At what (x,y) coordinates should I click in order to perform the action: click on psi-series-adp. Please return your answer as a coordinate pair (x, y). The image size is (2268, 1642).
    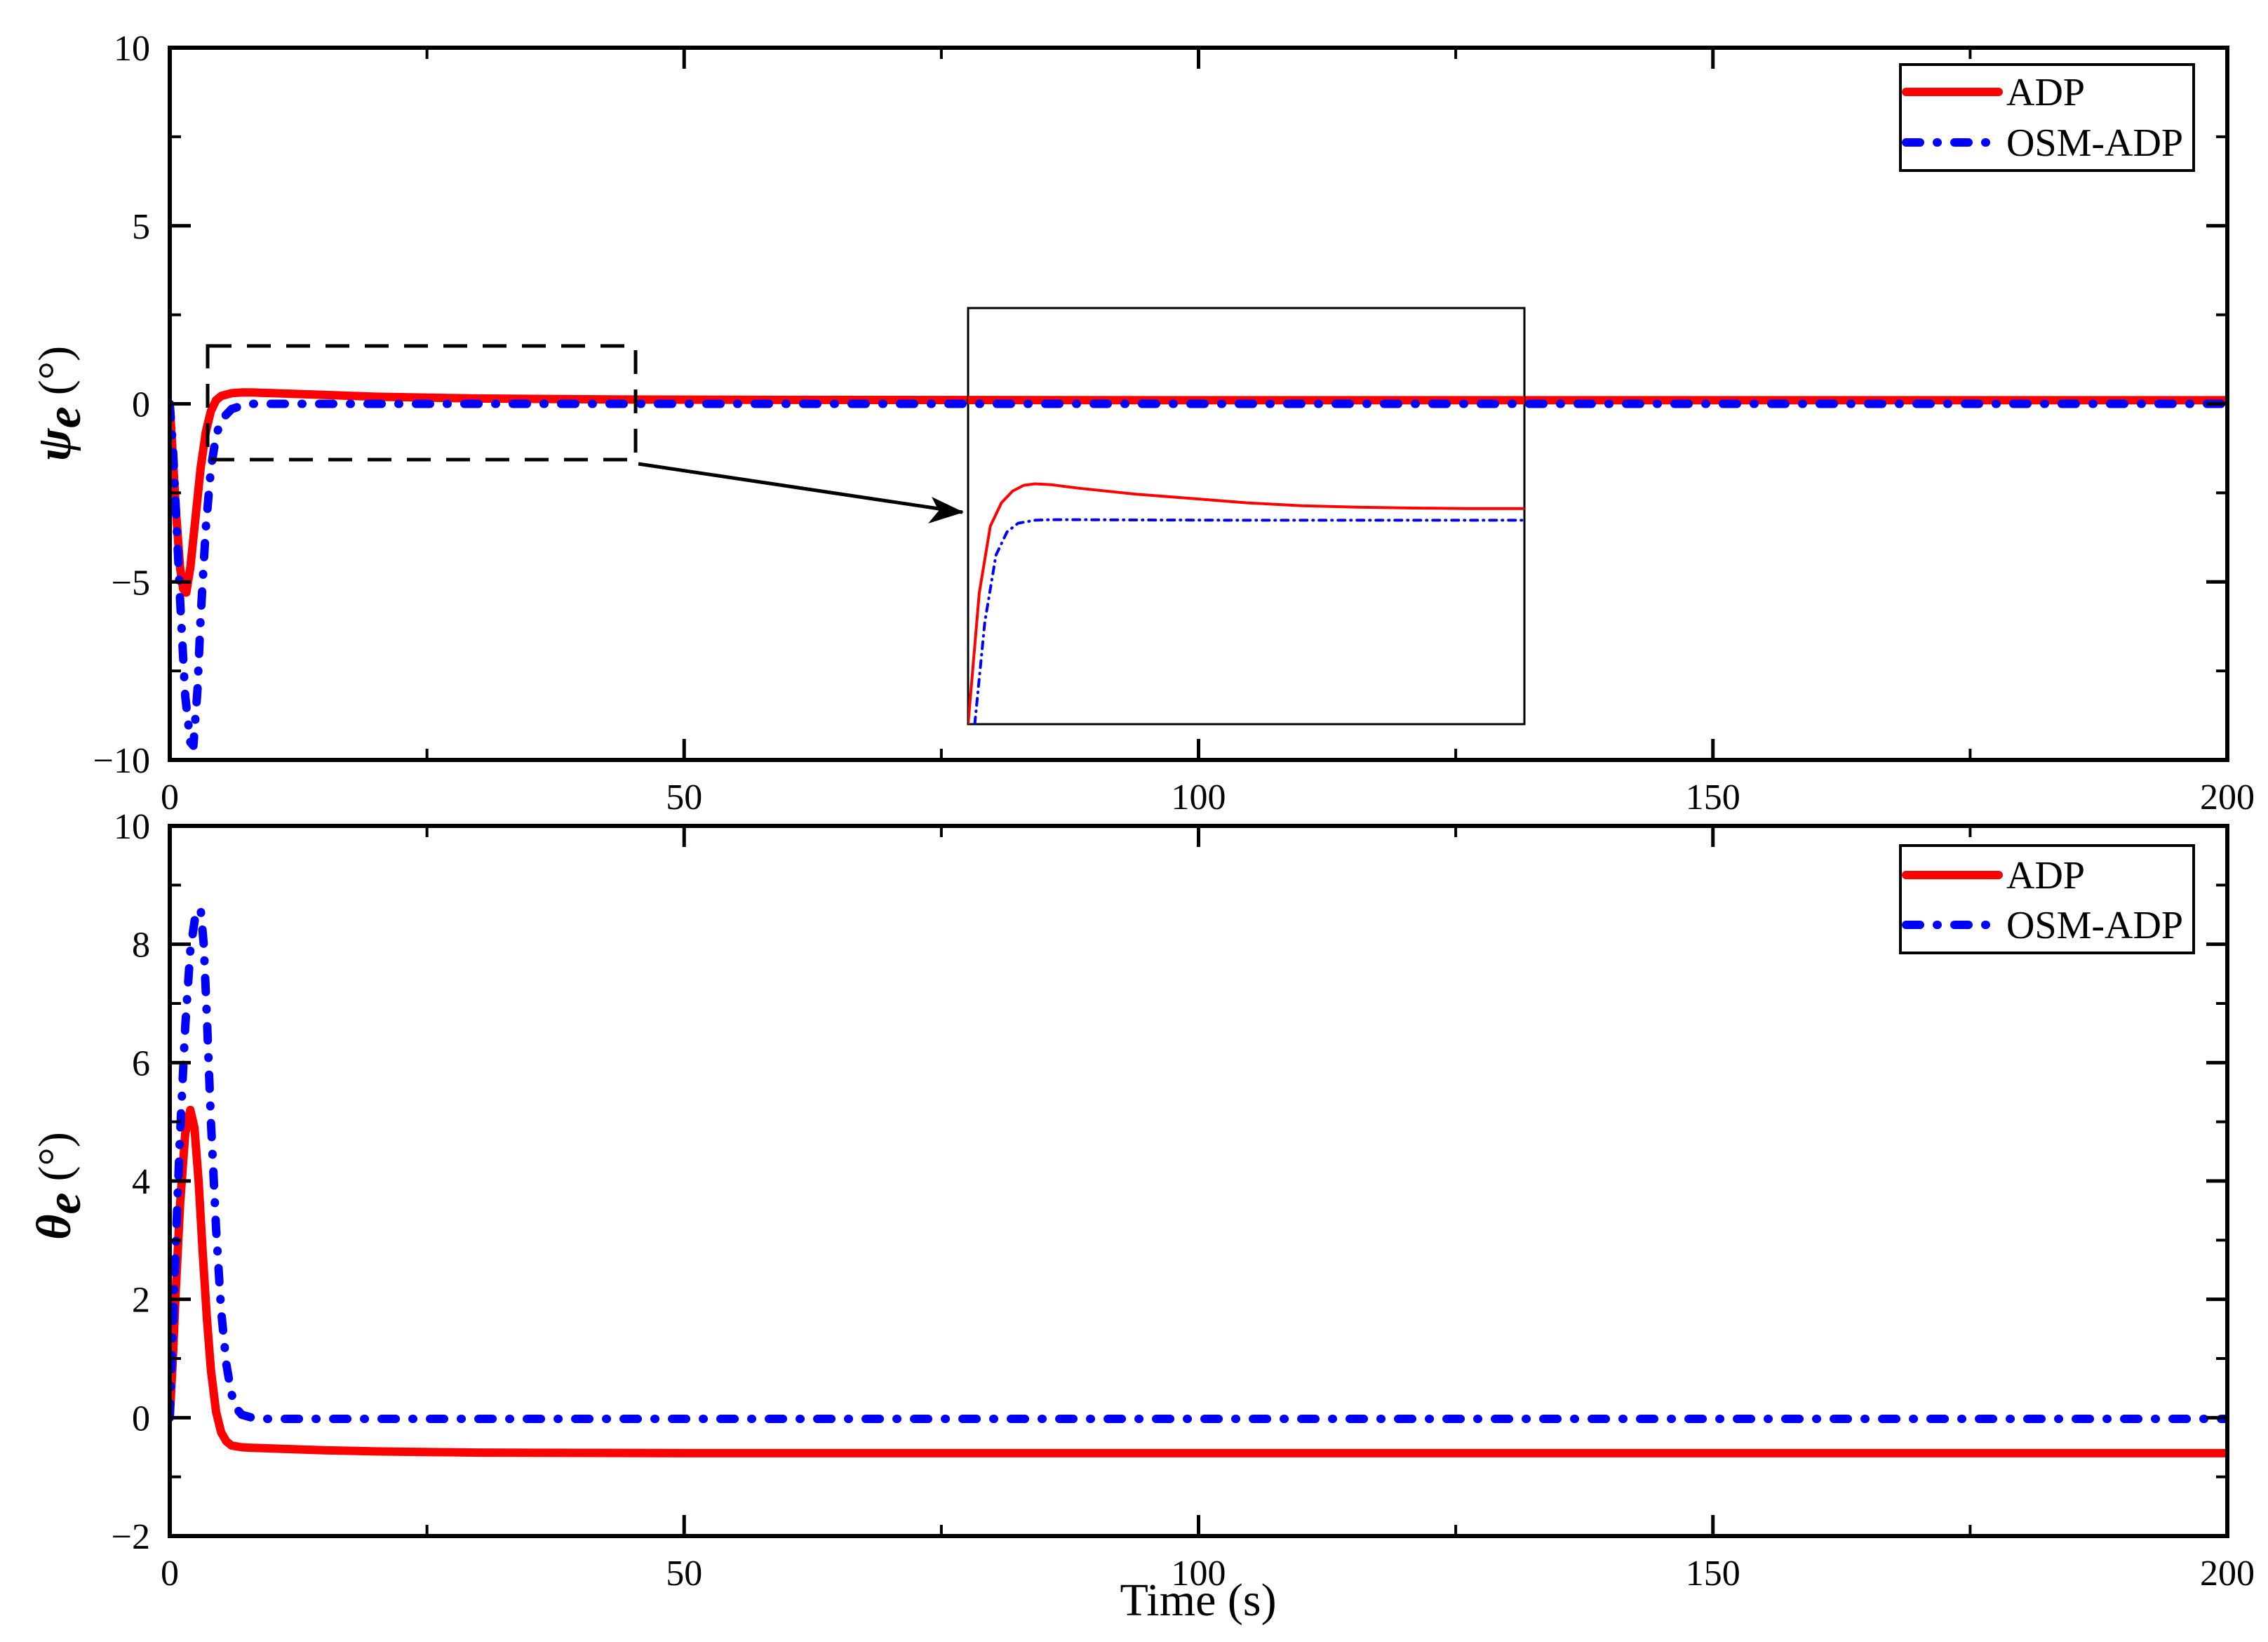
    Looking at the image, I should click on (1198, 492).